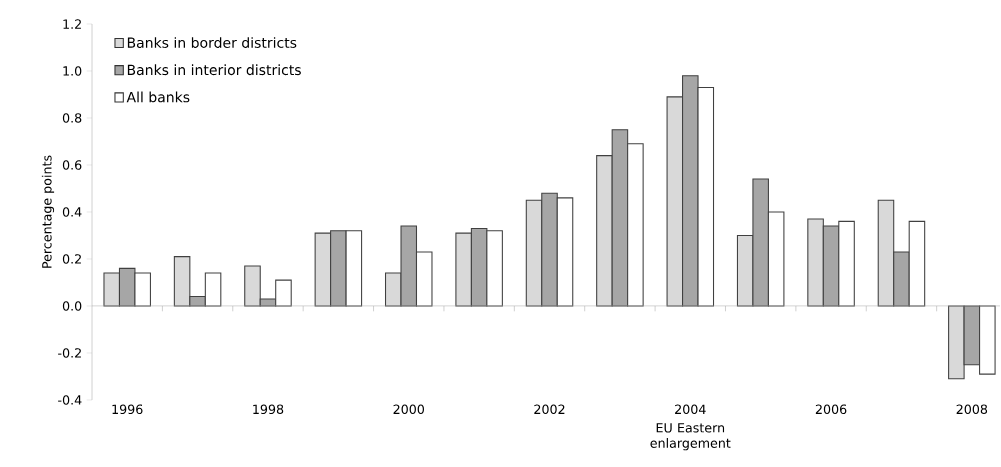 Image resolution: width=1001 pixels, height=467 pixels. Describe the element at coordinates (72, 71) in the screenshot. I see `y-tick-label: 1.0` at that location.